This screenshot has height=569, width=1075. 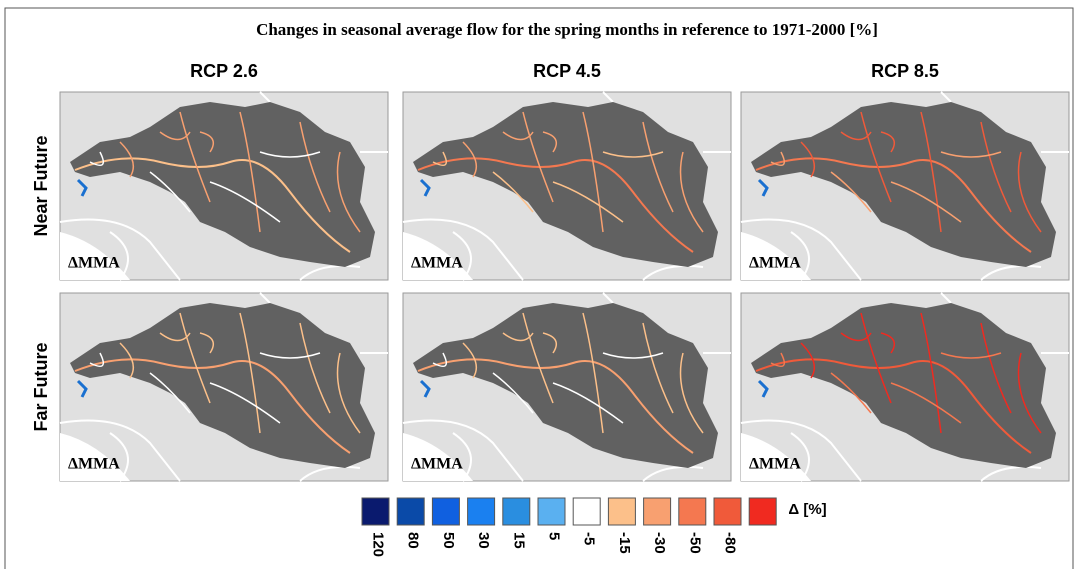 What do you see at coordinates (483, 540) in the screenshot?
I see `legend-label: 30` at bounding box center [483, 540].